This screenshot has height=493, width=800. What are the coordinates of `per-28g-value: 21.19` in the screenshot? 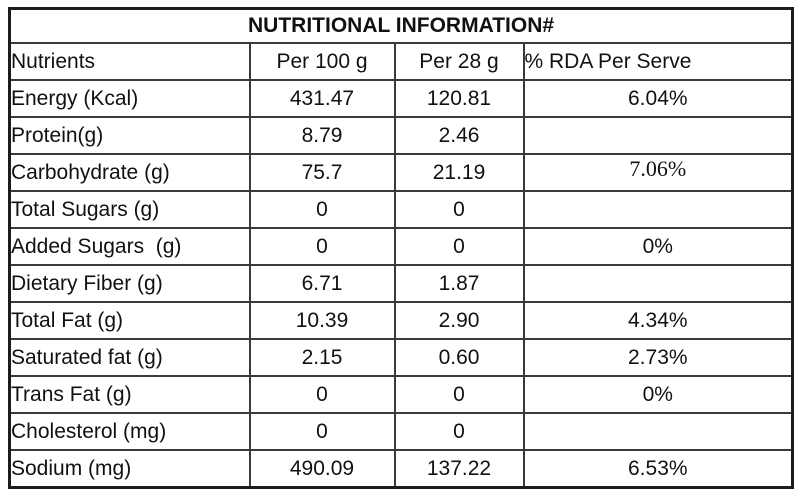 It's located at (459, 172).